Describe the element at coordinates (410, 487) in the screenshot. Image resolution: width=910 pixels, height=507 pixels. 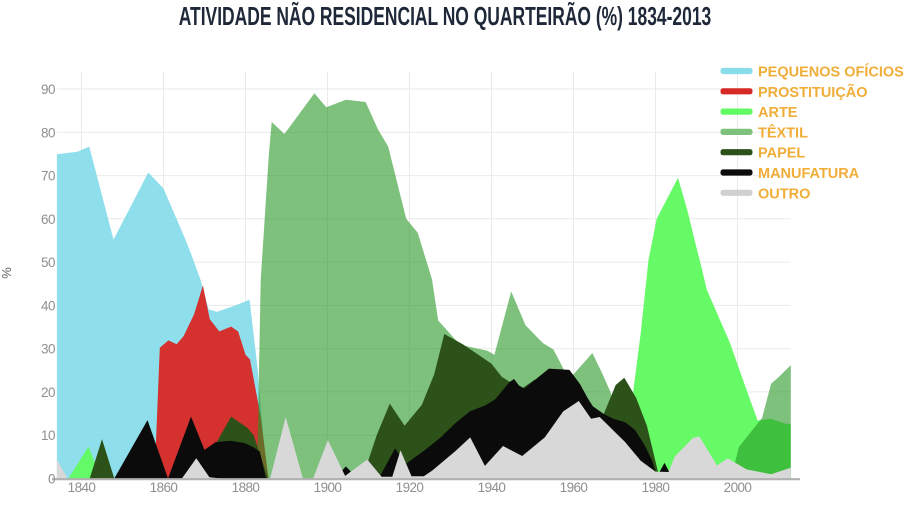
I see `svg-text: 1920` at that location.